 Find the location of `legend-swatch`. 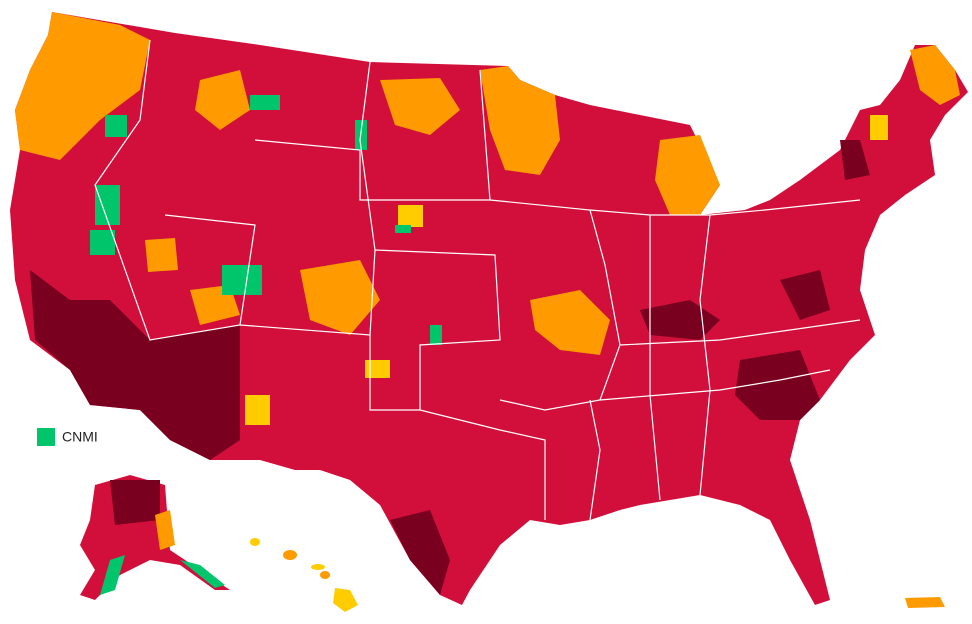

legend-swatch is located at coordinates (46, 437).